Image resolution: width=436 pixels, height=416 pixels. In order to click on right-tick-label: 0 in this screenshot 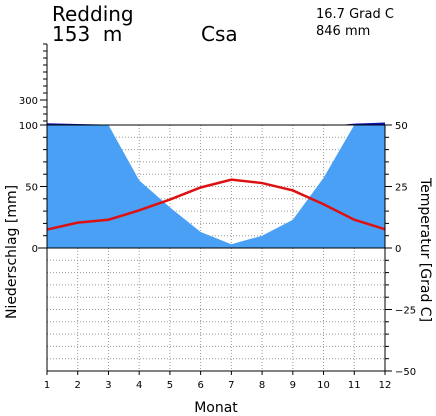, I will do `click(398, 249)`.